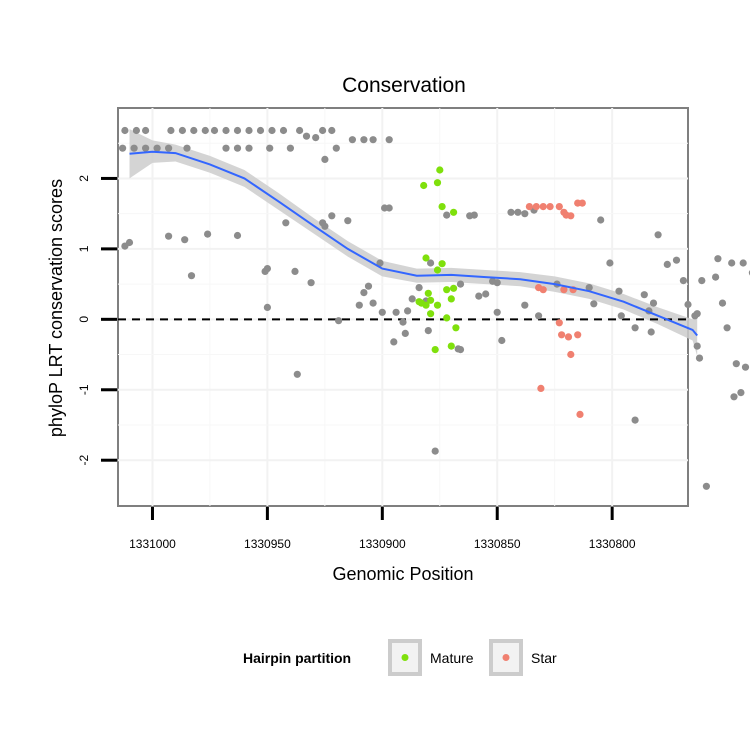  What do you see at coordinates (56, 308) in the screenshot?
I see `y-axis-title: phyloP LRT conservation scores` at bounding box center [56, 308].